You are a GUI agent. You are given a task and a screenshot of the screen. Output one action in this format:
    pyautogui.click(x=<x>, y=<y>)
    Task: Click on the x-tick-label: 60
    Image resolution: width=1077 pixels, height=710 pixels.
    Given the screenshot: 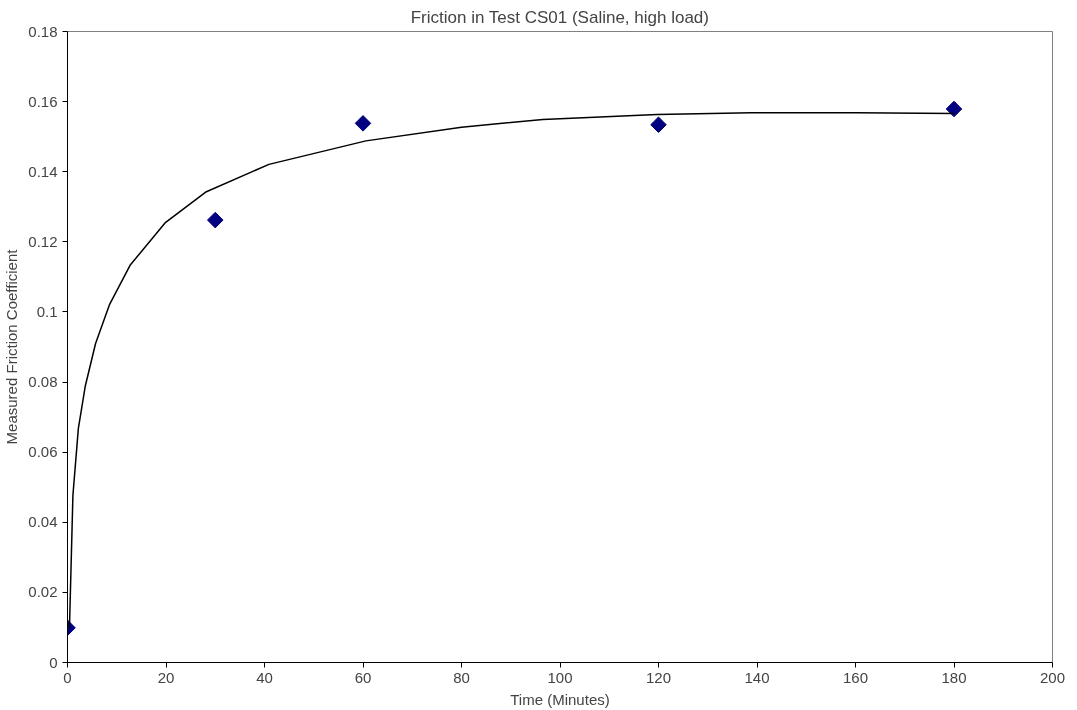 What is the action you would take?
    pyautogui.click(x=363, y=677)
    